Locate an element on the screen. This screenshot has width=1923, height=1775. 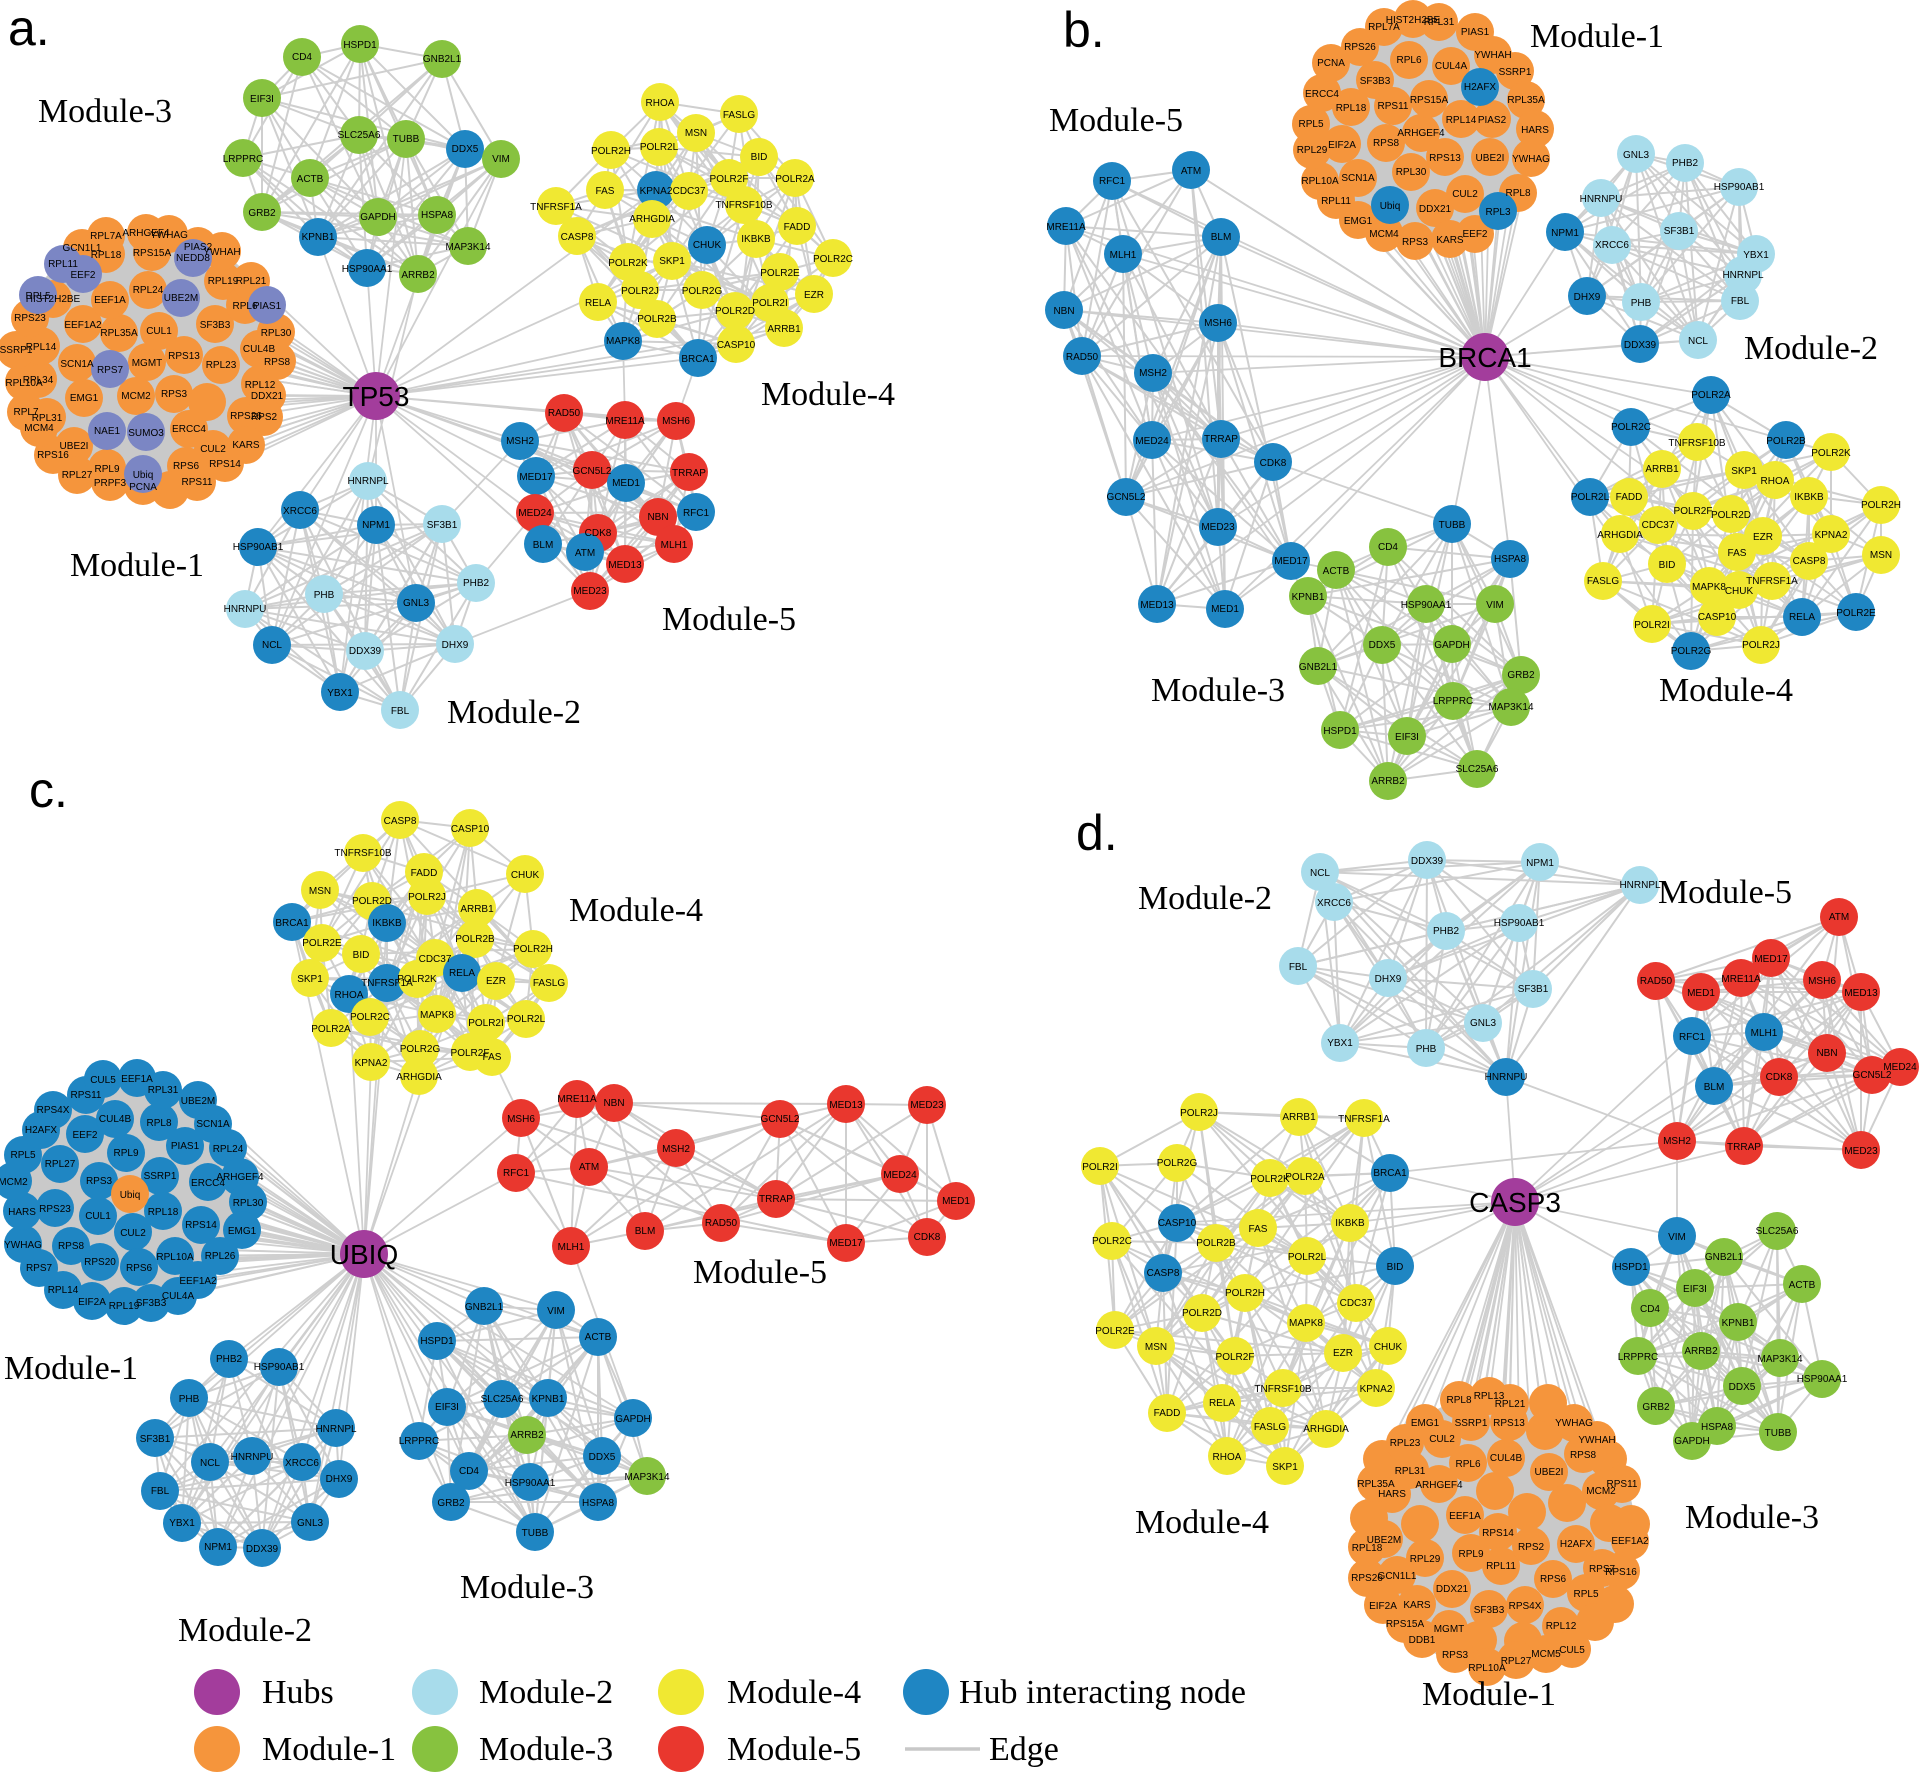
svg-text: RPL21 is located at coordinates (251, 281).